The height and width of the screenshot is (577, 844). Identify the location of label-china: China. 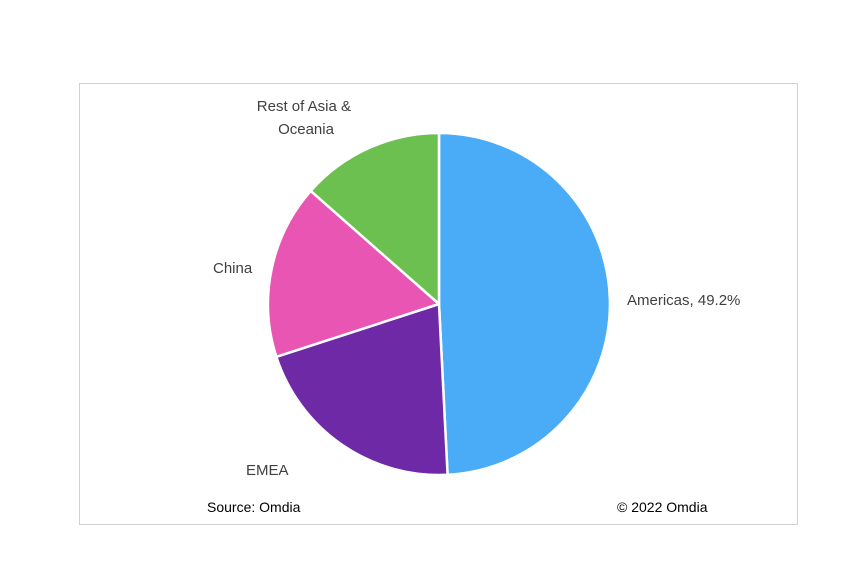
(233, 268).